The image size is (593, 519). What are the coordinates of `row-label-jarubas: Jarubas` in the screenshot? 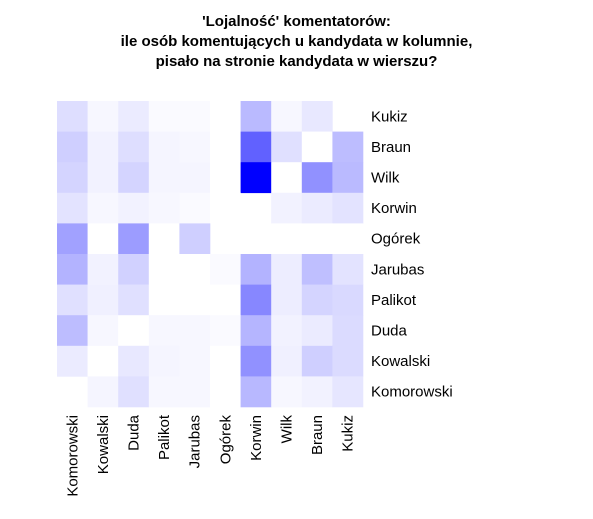 It's located at (397, 269).